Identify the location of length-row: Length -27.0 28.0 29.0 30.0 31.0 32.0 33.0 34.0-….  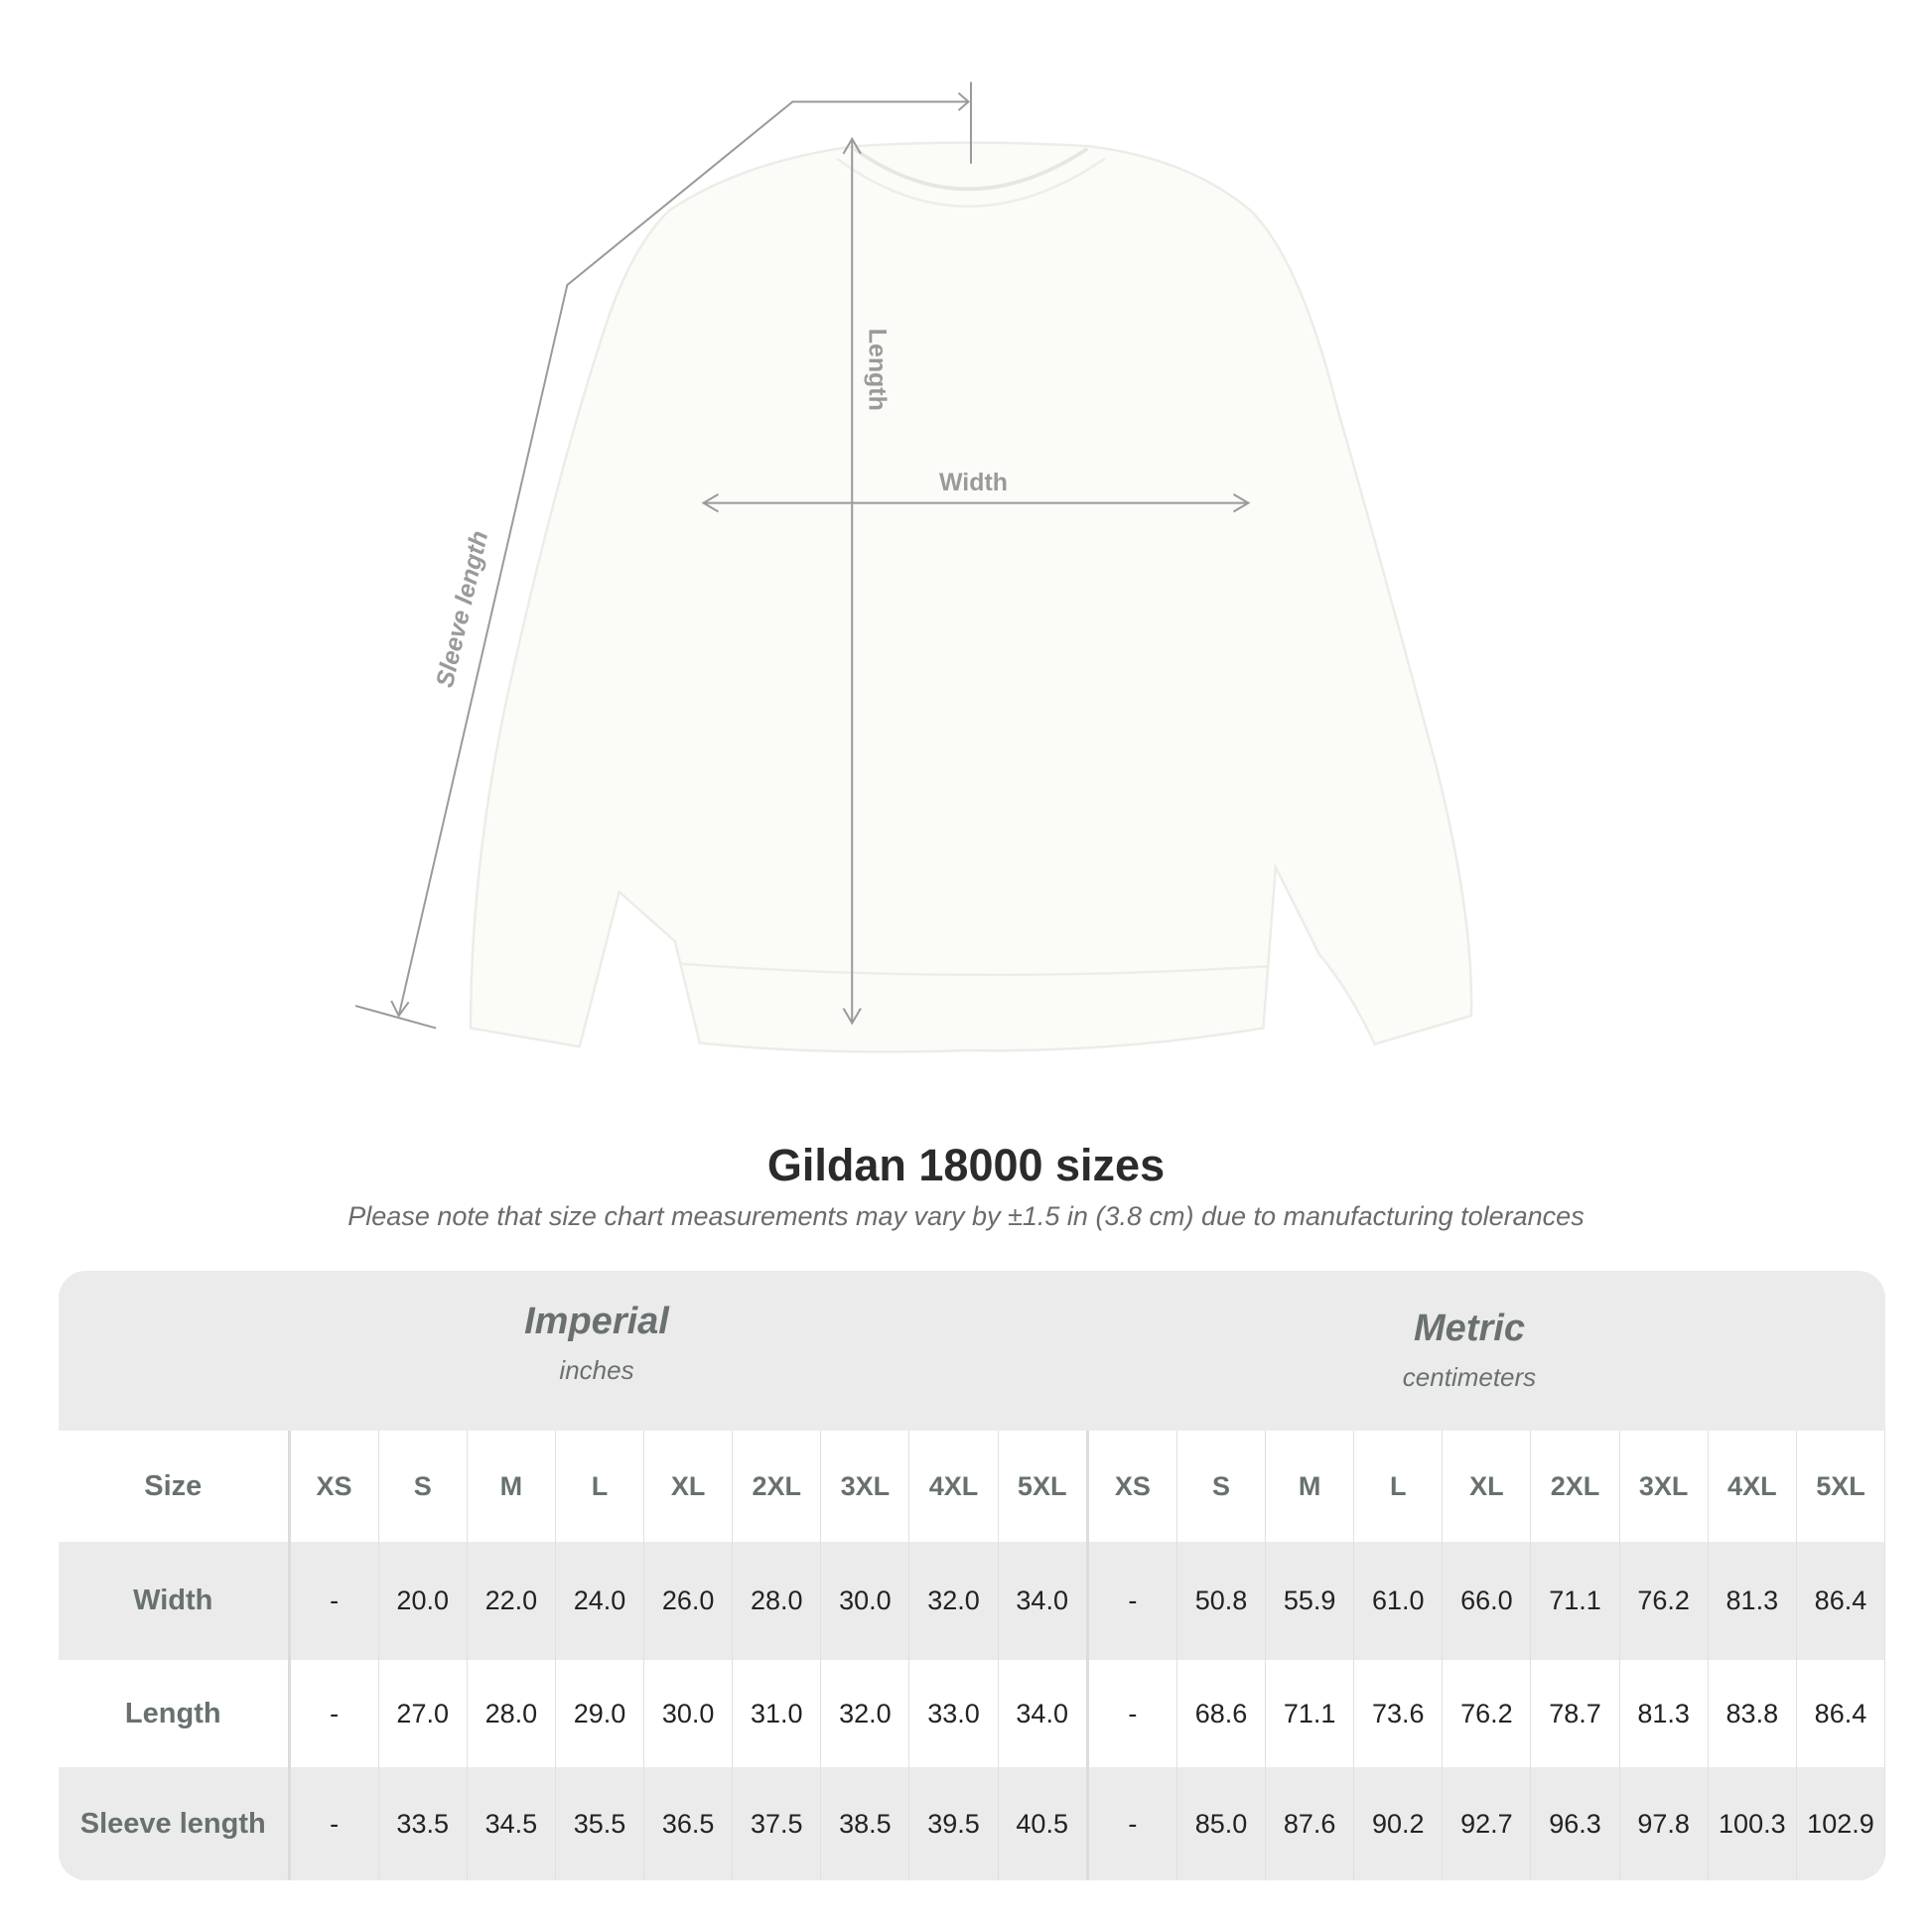
(972, 1714).